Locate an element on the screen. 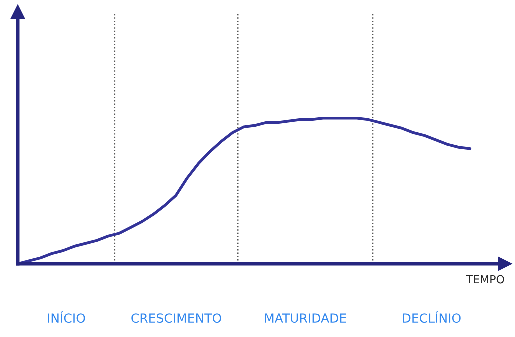 The width and height of the screenshot is (515, 337). text: CRESCIMENTO is located at coordinates (177, 319).